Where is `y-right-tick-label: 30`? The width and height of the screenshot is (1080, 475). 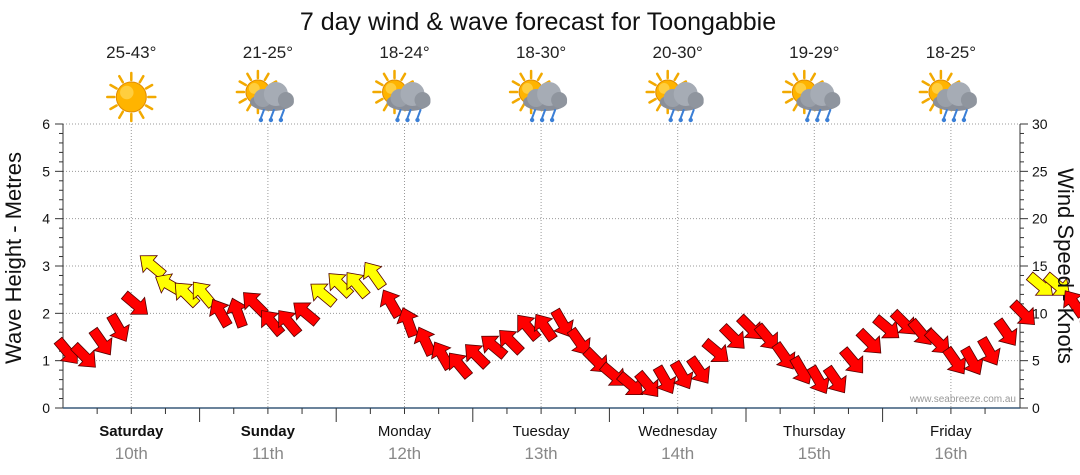 y-right-tick-label: 30 is located at coordinates (1040, 124).